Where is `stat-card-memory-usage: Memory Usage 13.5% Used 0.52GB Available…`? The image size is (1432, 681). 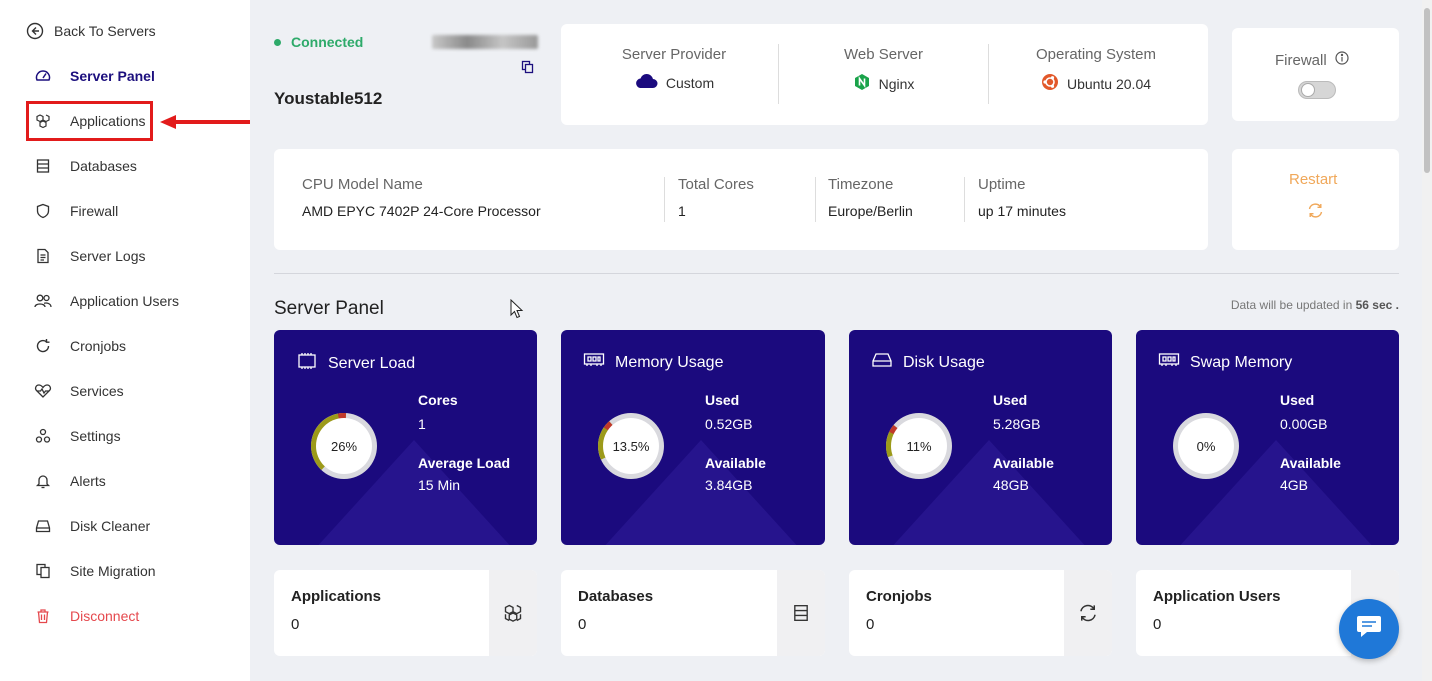
stat-card-memory-usage: Memory Usage 13.5% Used 0.52GB Available… is located at coordinates (693, 437).